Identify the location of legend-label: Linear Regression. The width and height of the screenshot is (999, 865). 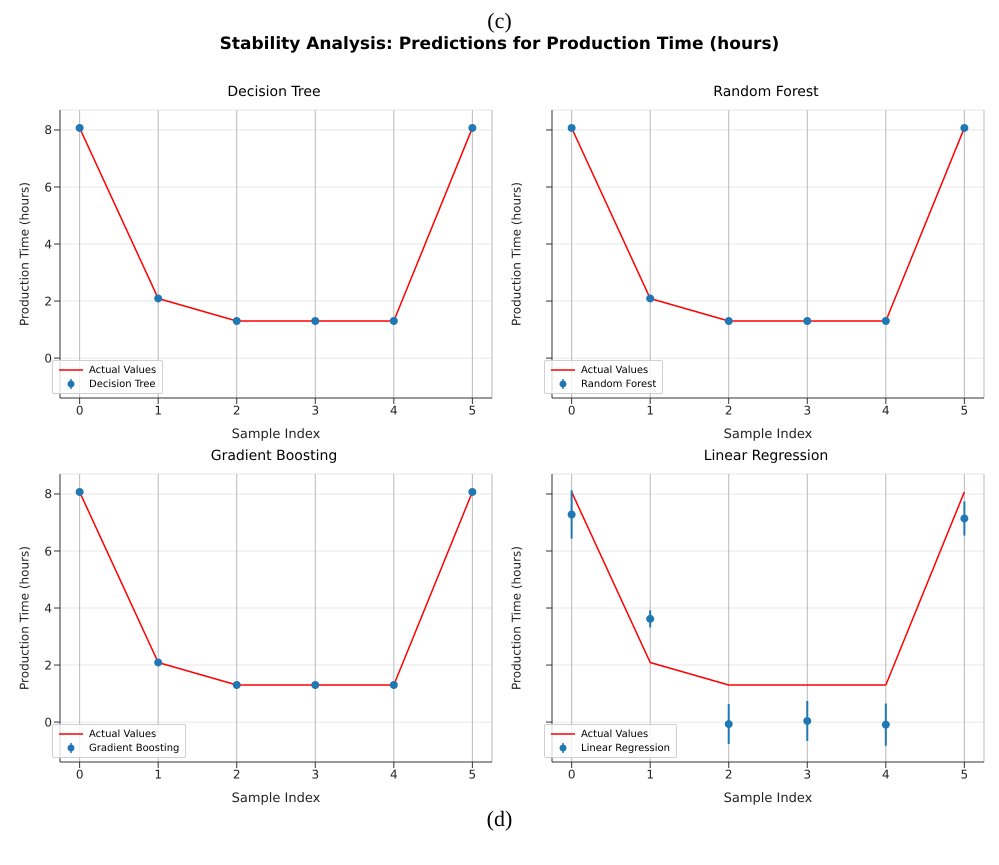
(625, 748).